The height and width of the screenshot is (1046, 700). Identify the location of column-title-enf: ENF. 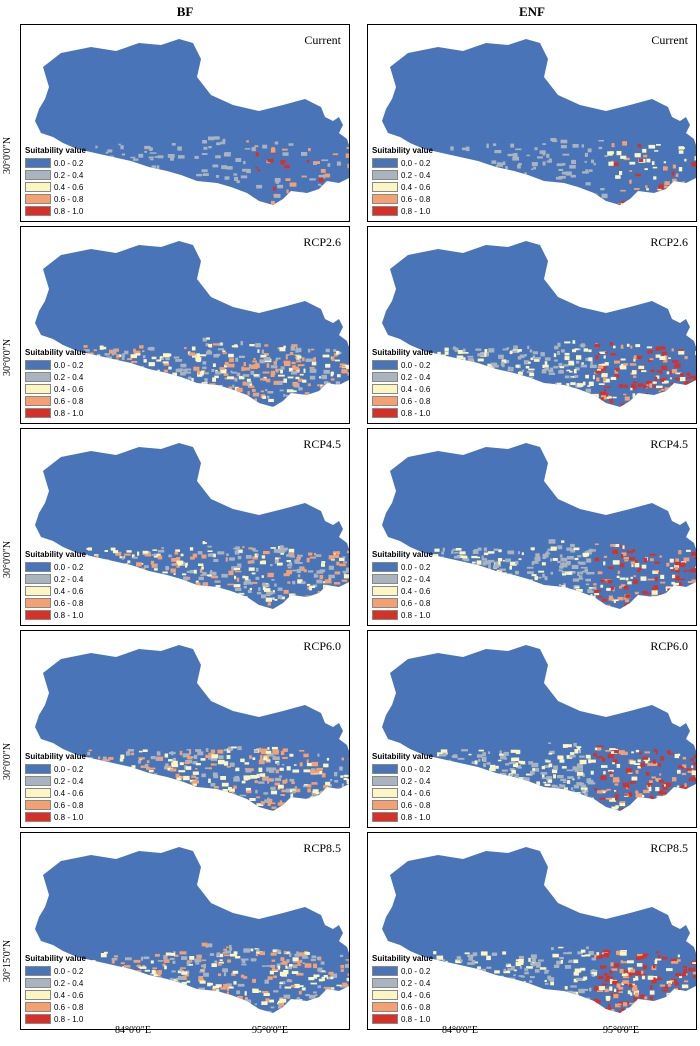
(532, 11).